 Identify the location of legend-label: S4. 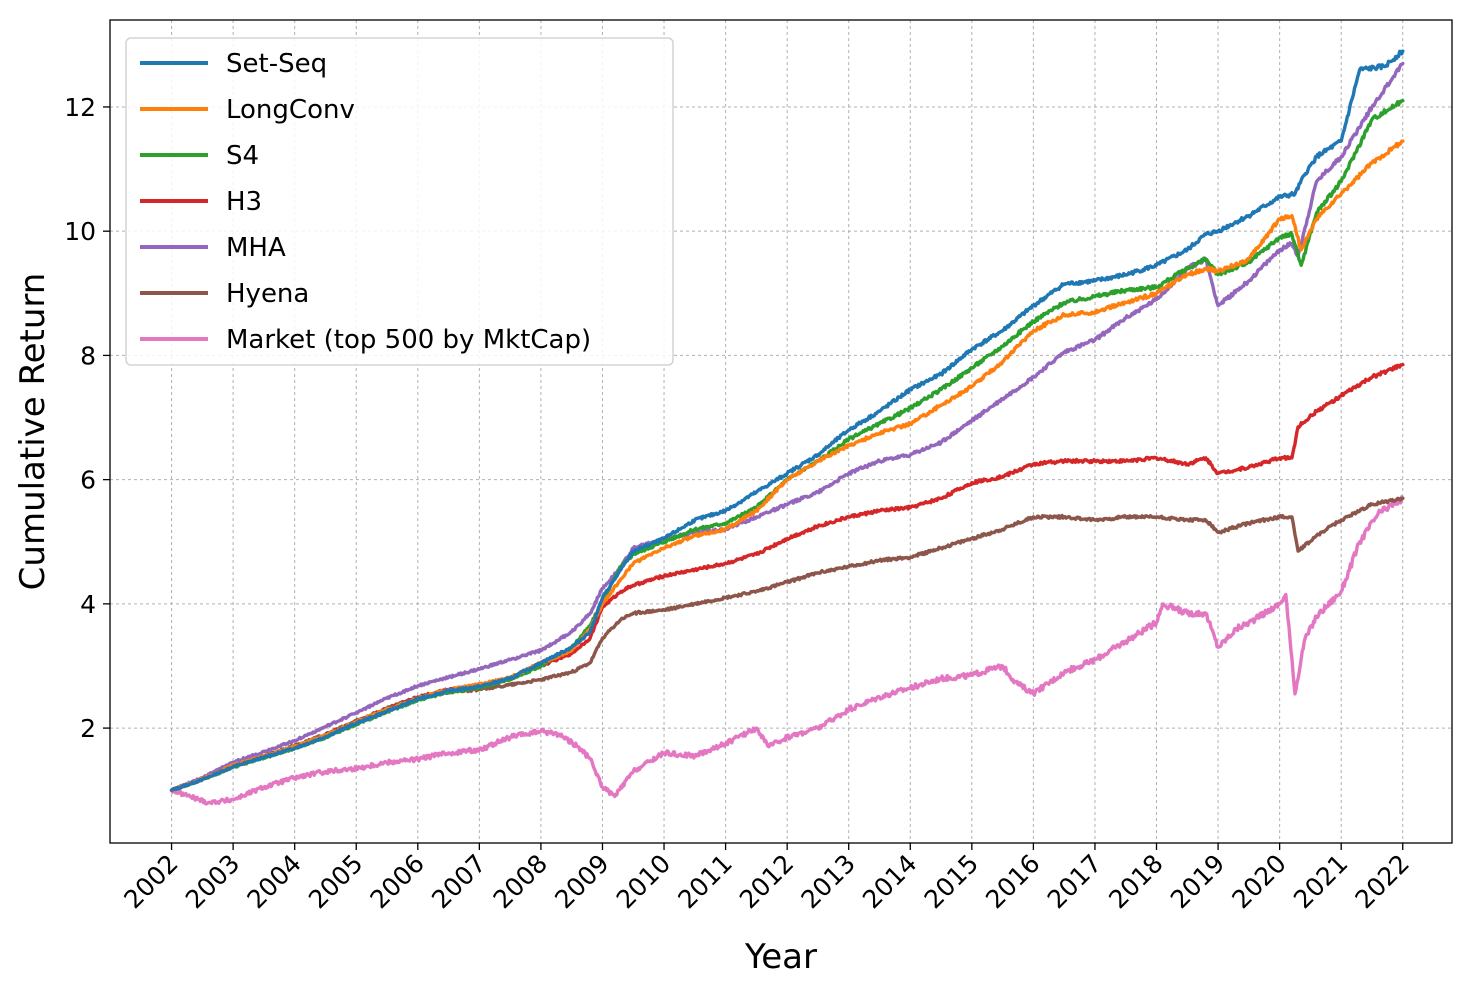
(242, 156).